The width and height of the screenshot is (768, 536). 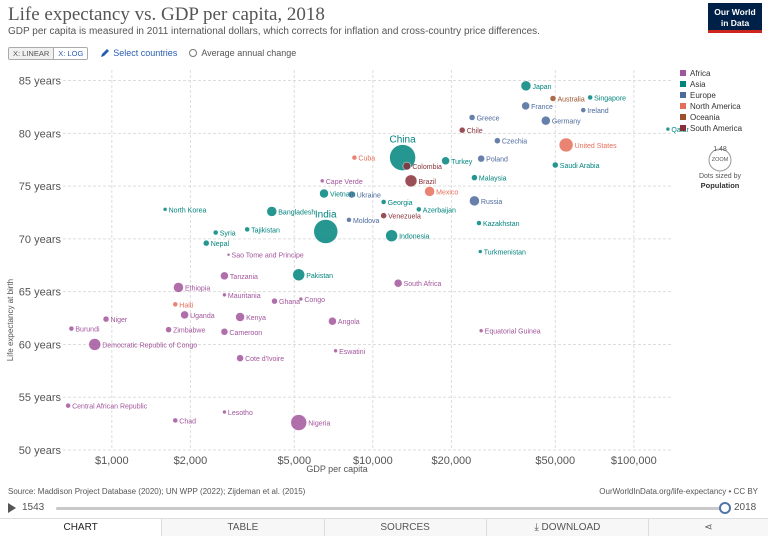 What do you see at coordinates (274, 301) in the screenshot?
I see `point-ghana` at bounding box center [274, 301].